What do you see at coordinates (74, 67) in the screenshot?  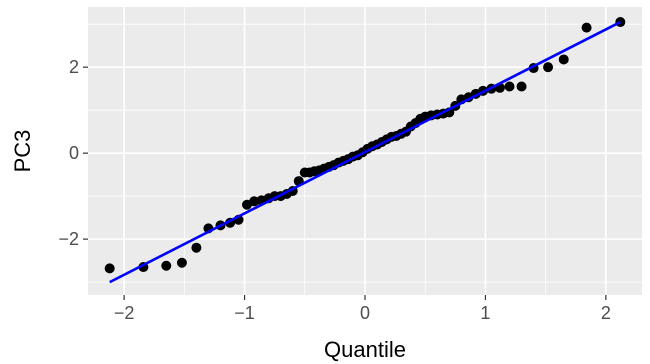 I see `y-tick-label: 2` at bounding box center [74, 67].